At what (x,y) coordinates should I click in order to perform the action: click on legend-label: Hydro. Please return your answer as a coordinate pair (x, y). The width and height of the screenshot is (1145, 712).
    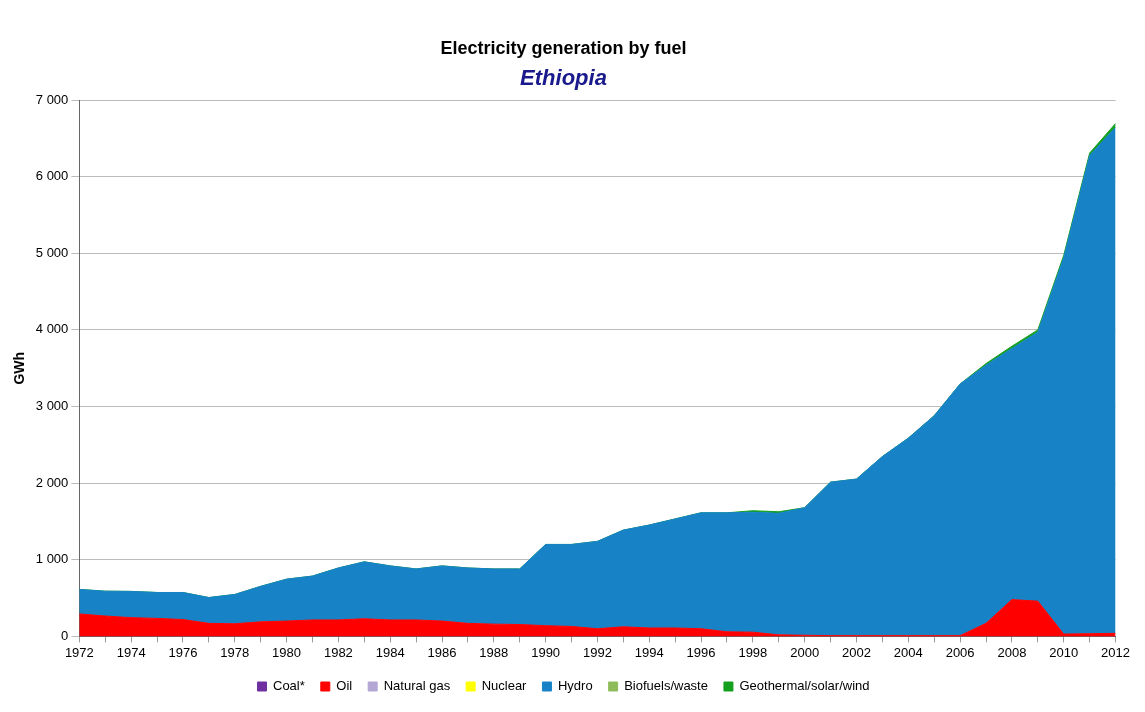
    Looking at the image, I should click on (575, 686).